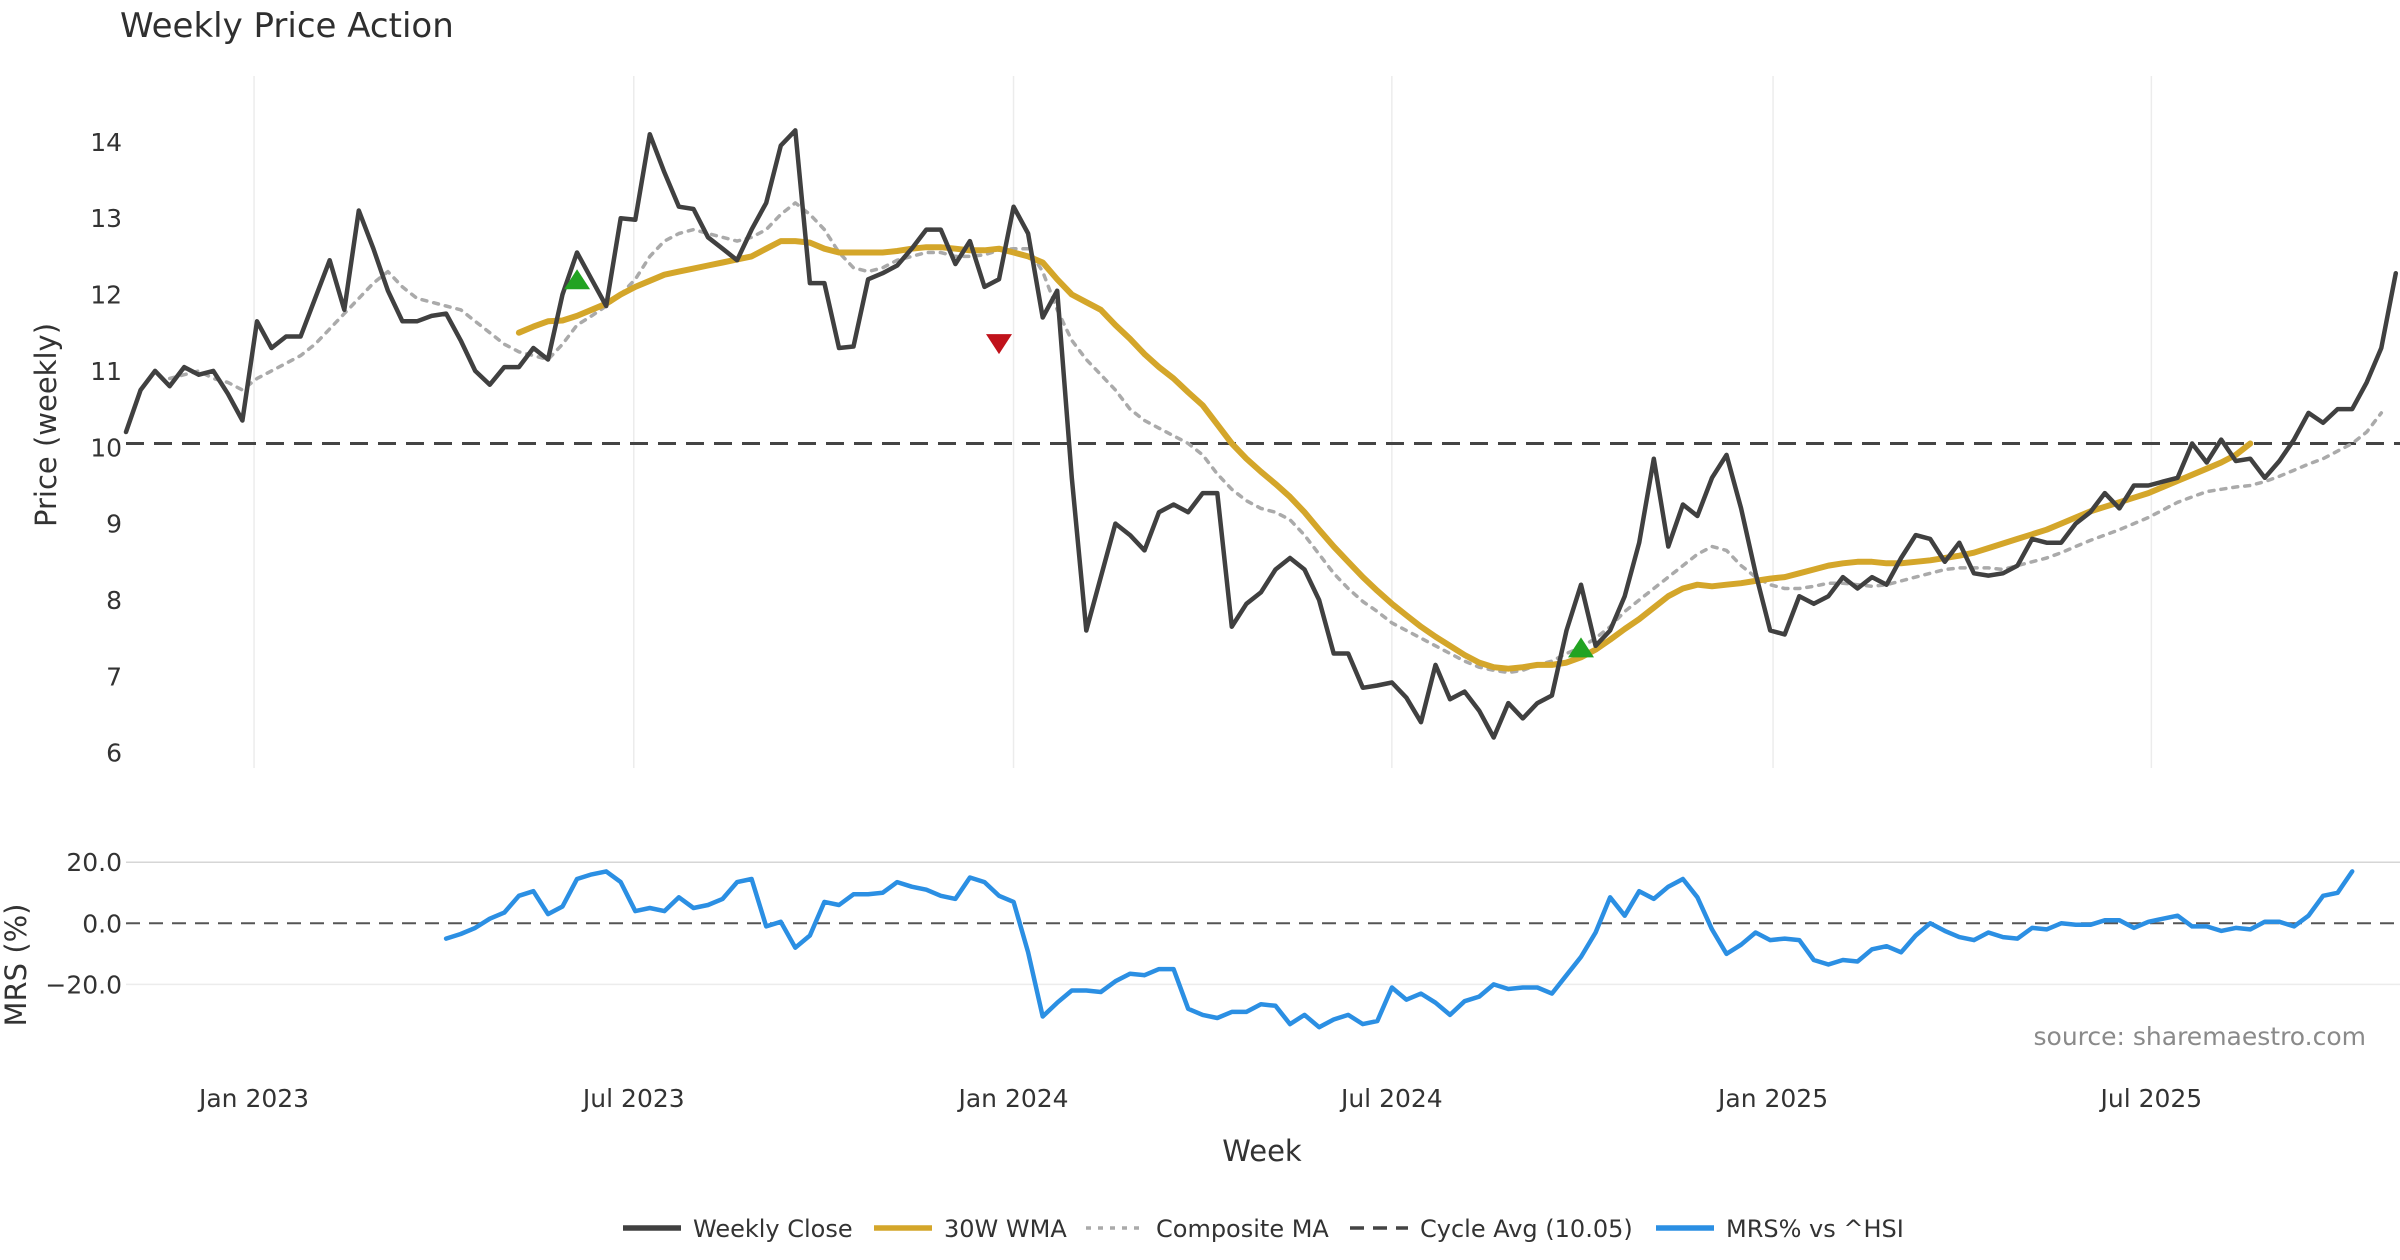 This screenshot has width=2400, height=1260. What do you see at coordinates (16, 965) in the screenshot?
I see `mrs-y-axis-label: MRS (%)` at bounding box center [16, 965].